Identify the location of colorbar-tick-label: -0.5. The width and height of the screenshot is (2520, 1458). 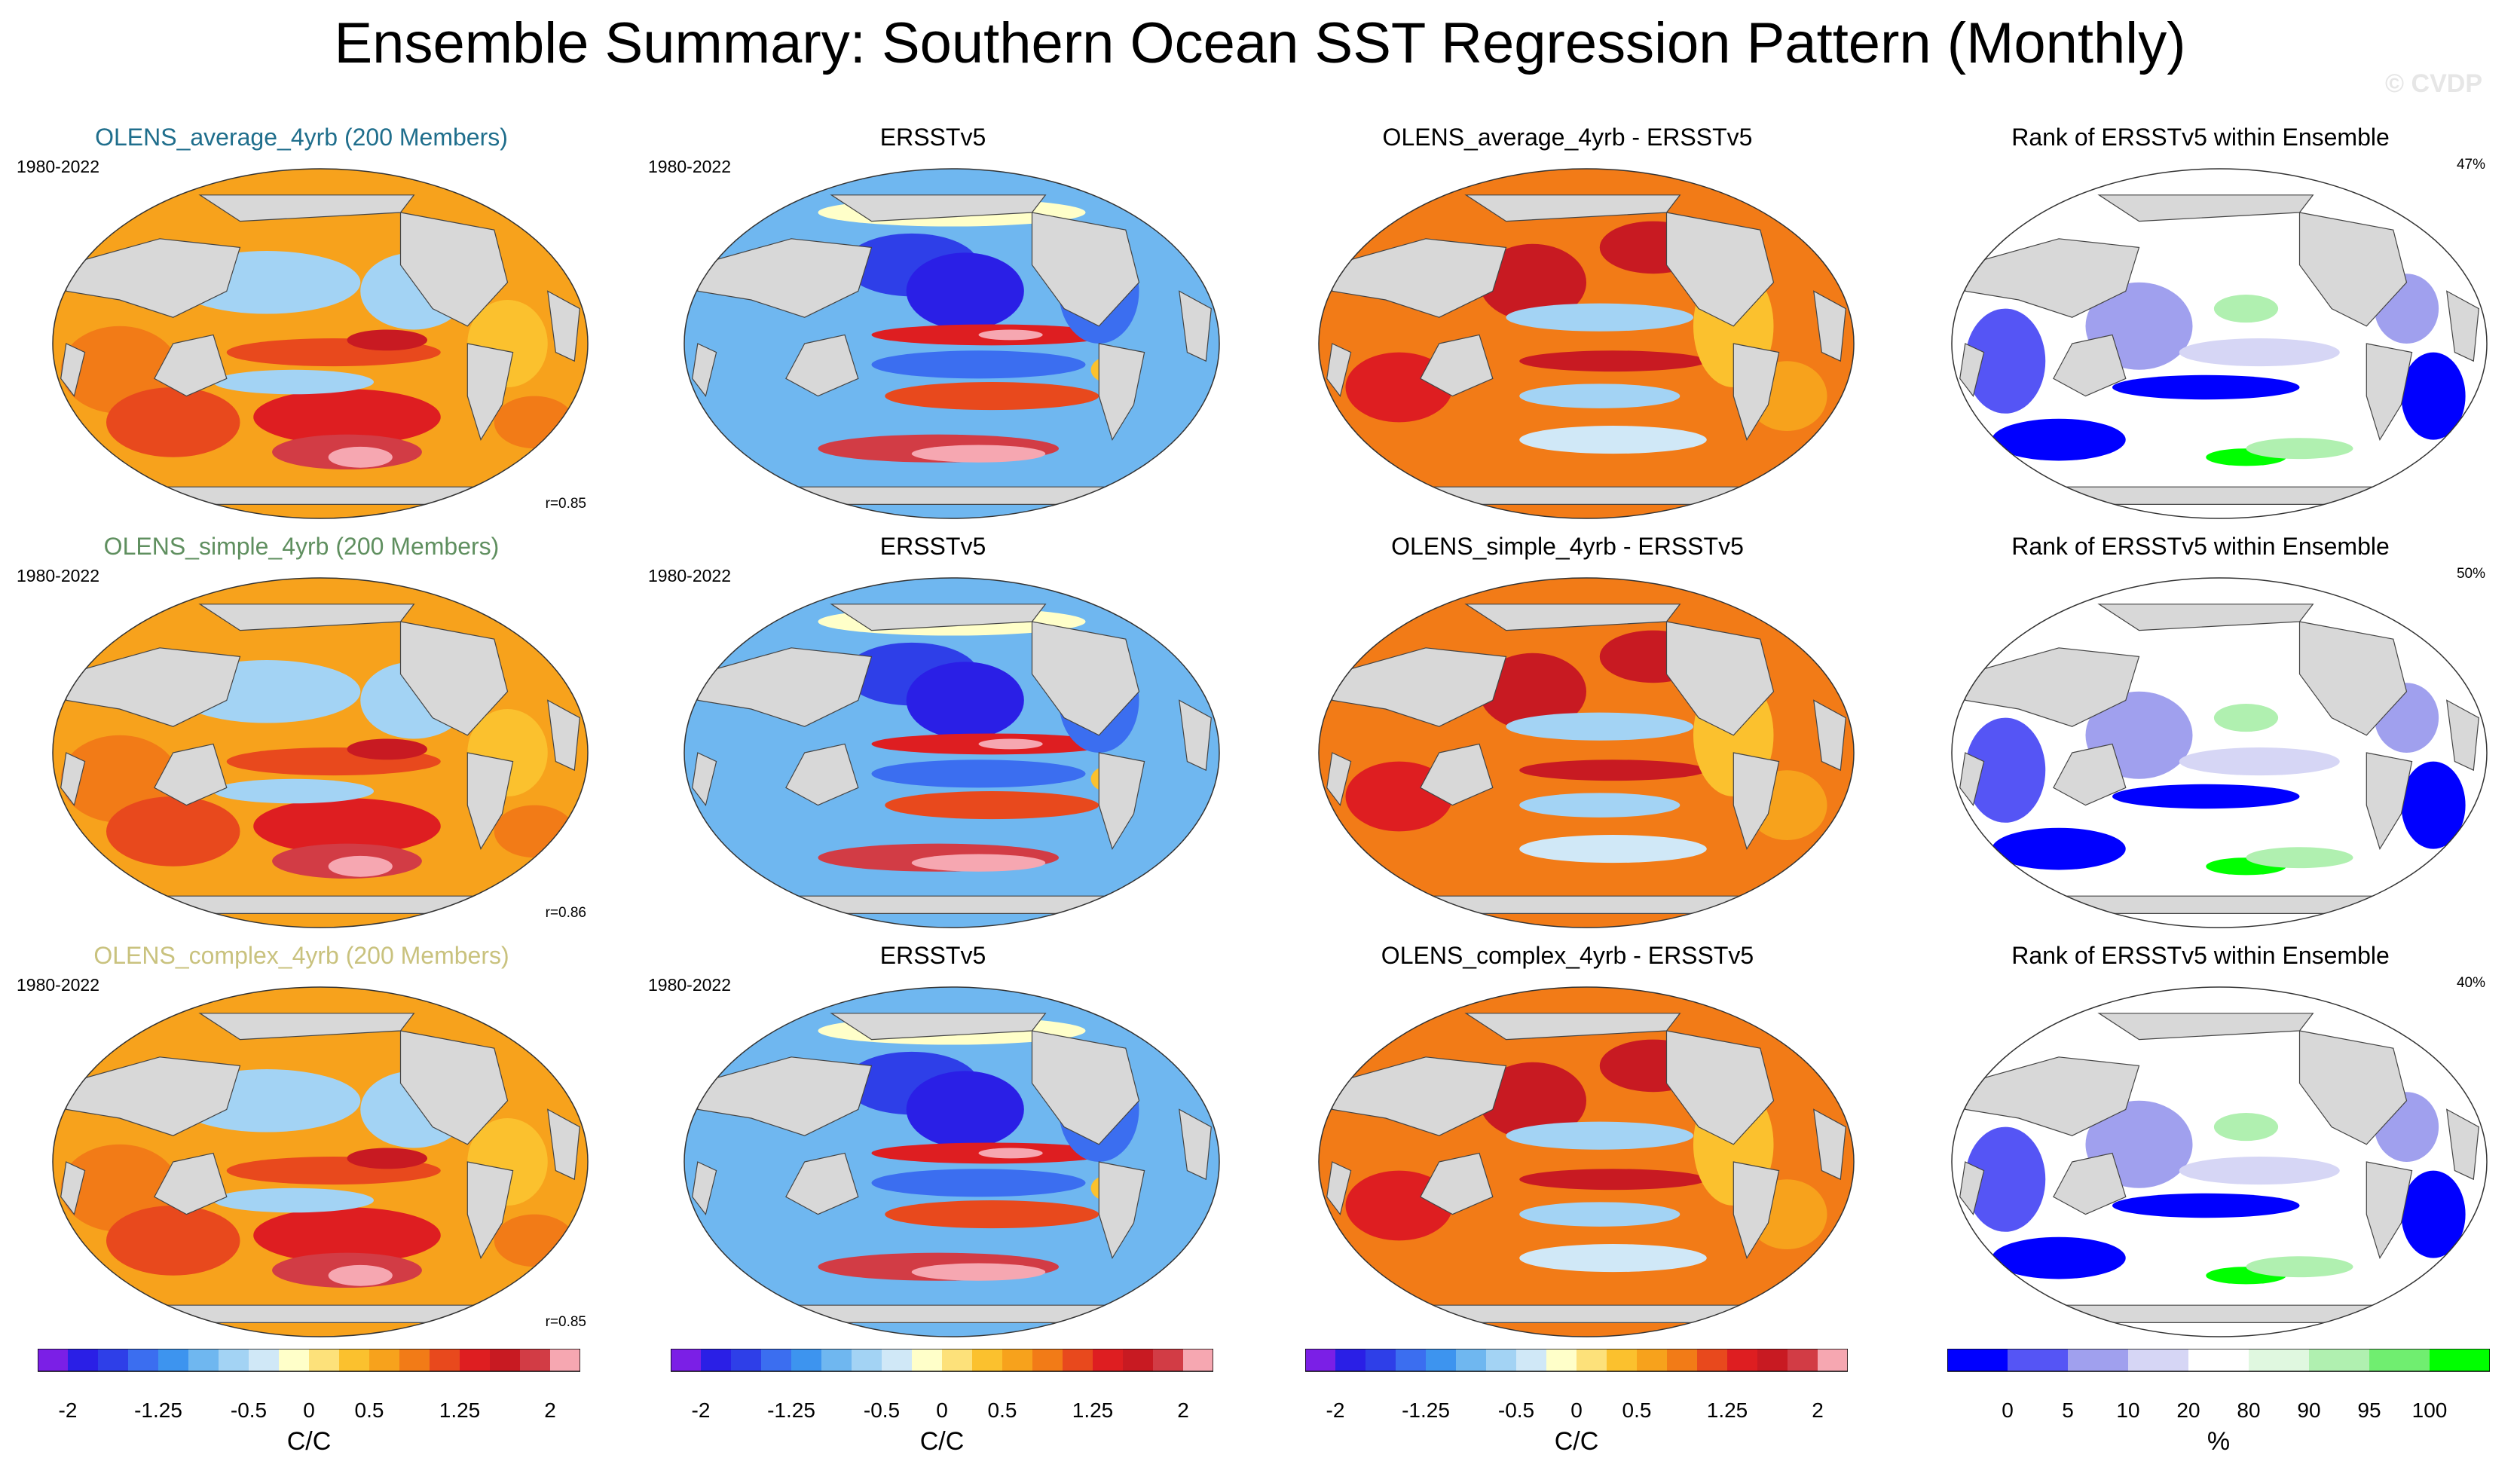
(1516, 1410).